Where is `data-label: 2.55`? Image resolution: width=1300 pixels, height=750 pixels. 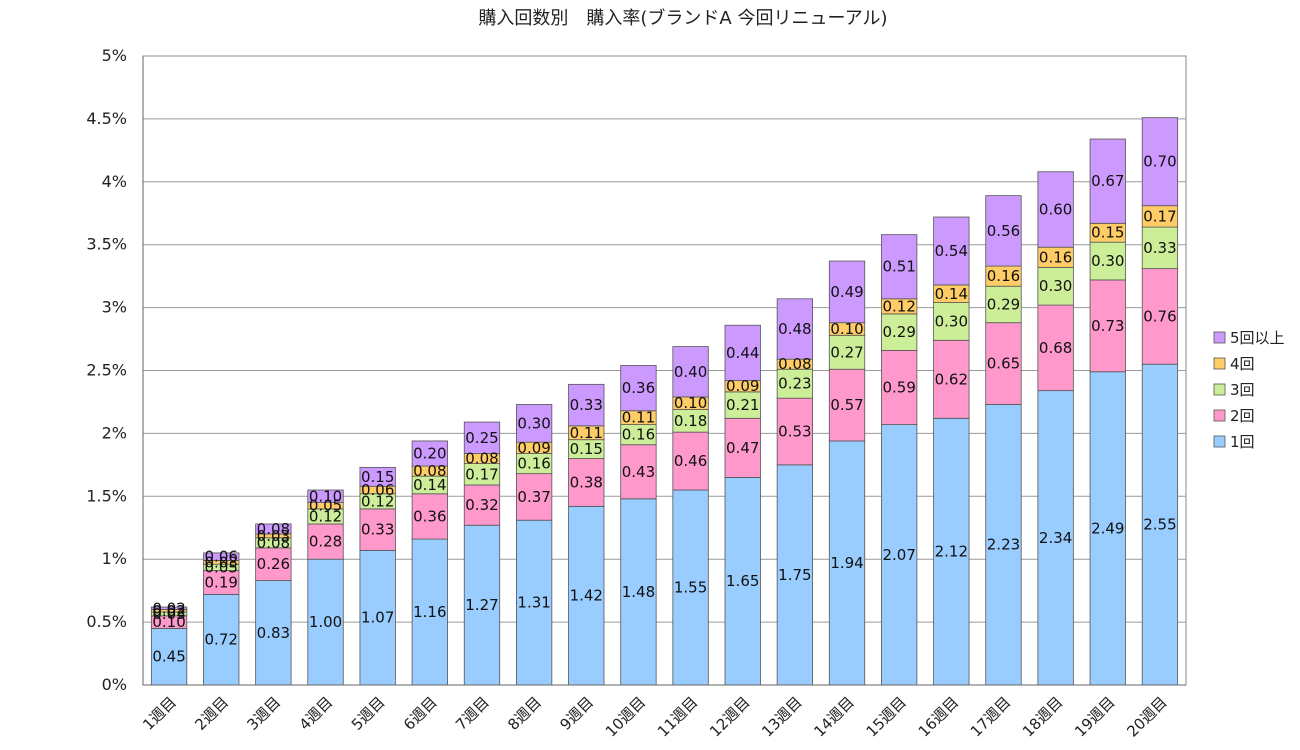
data-label: 2.55 is located at coordinates (1159, 525).